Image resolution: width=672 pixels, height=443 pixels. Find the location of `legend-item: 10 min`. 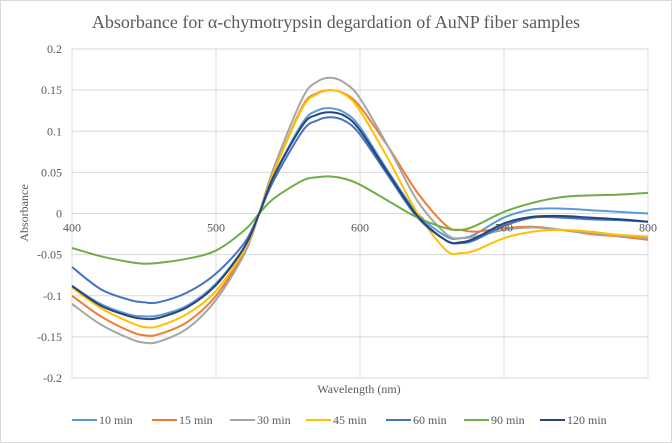

legend-item: 10 min is located at coordinates (102, 420).